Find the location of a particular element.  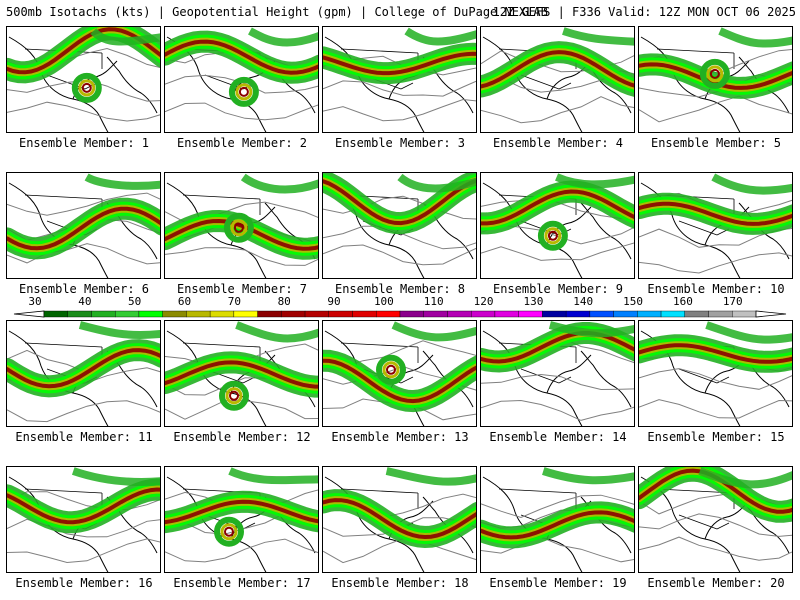

ensemble-member-label: Ensemble Member: 10 is located at coordinates (716, 289).